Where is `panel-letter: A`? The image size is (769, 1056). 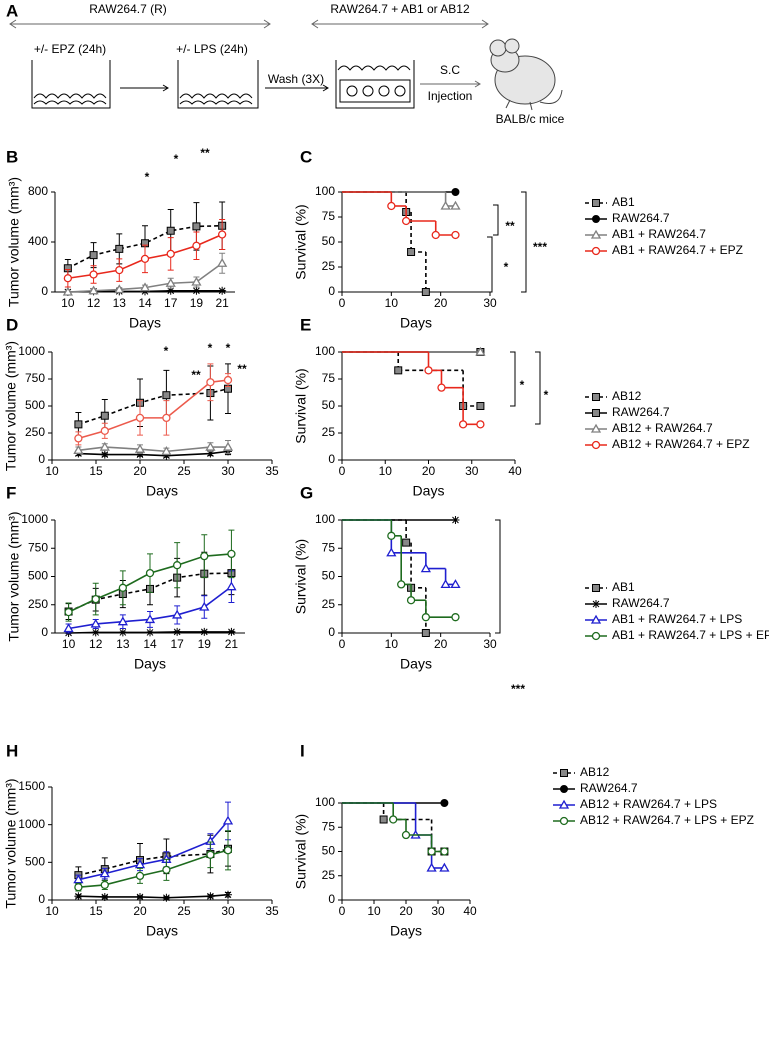 panel-letter: A is located at coordinates (12, 10).